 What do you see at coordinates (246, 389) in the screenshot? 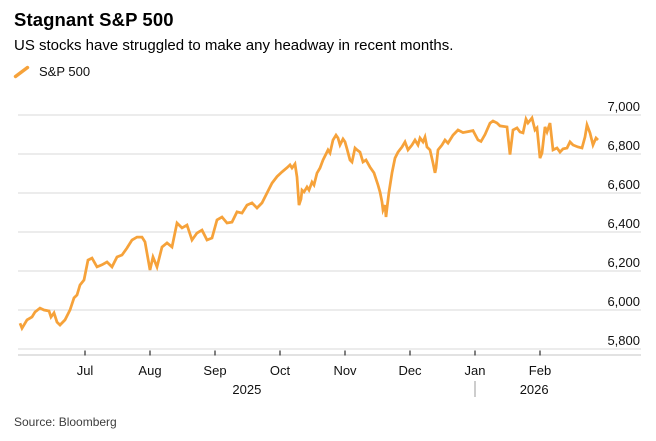
I see `year-label-2025: 2025` at bounding box center [246, 389].